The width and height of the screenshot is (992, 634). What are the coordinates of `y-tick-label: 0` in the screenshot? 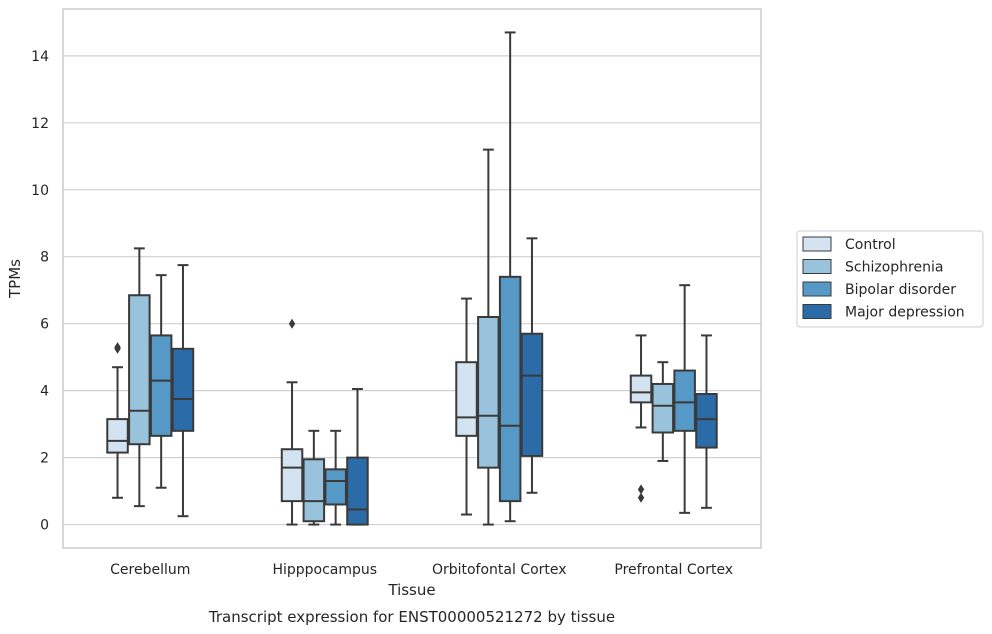 It's located at (44, 526).